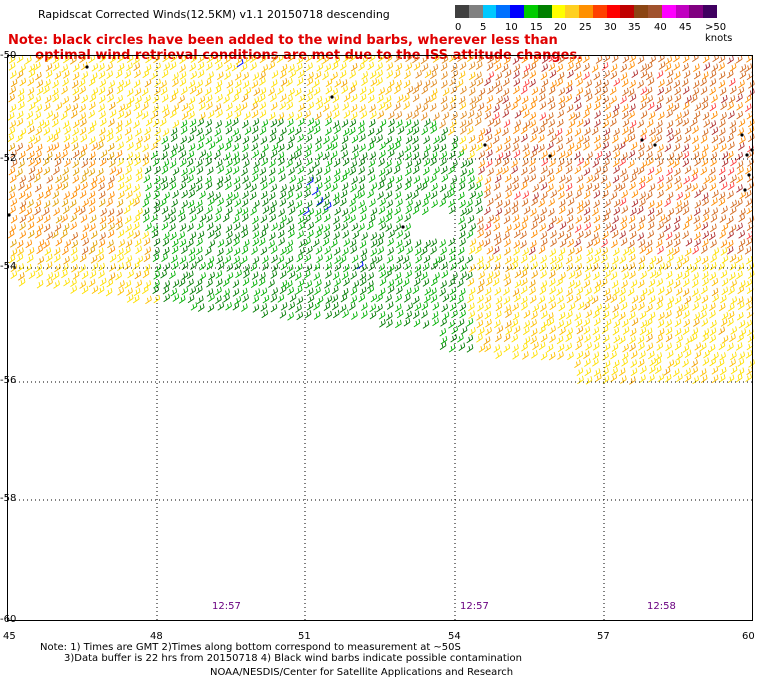 The height and width of the screenshot is (688, 760). What do you see at coordinates (642, 140) in the screenshot?
I see `contamination-dot` at bounding box center [642, 140].